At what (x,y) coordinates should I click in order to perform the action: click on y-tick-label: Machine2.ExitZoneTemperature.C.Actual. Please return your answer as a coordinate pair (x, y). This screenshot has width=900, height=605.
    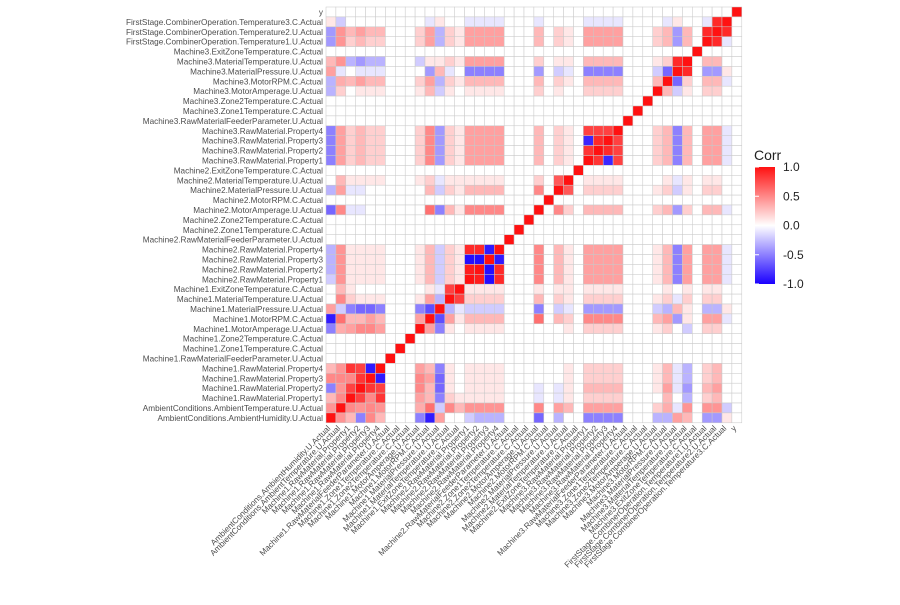
    Looking at the image, I should click on (248, 170).